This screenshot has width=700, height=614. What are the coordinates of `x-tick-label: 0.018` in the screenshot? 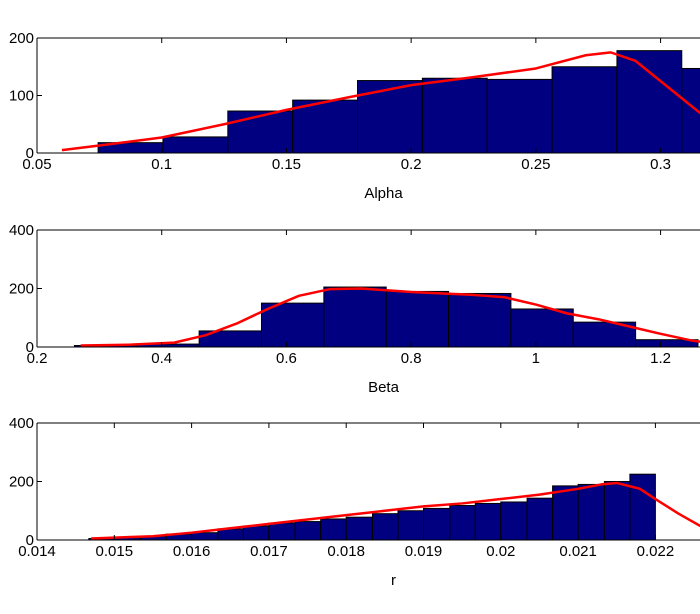 It's located at (346, 551).